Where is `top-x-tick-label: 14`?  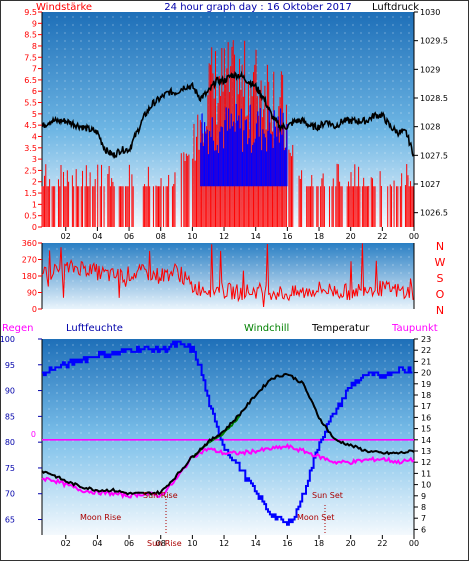 top-x-tick-label: 14 is located at coordinates (256, 236).